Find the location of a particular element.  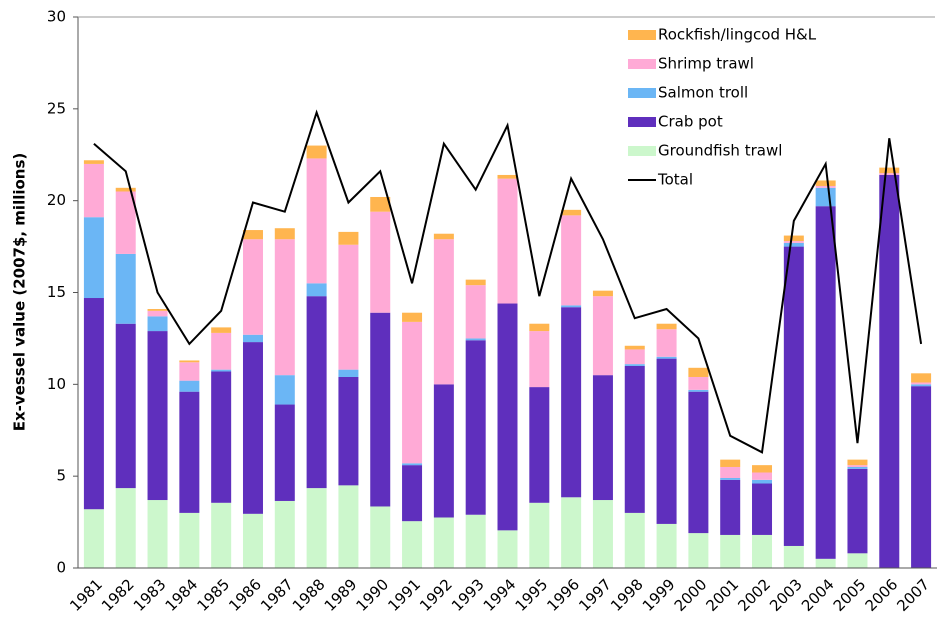

x-tick-label: 2007 is located at coordinates (913, 595).